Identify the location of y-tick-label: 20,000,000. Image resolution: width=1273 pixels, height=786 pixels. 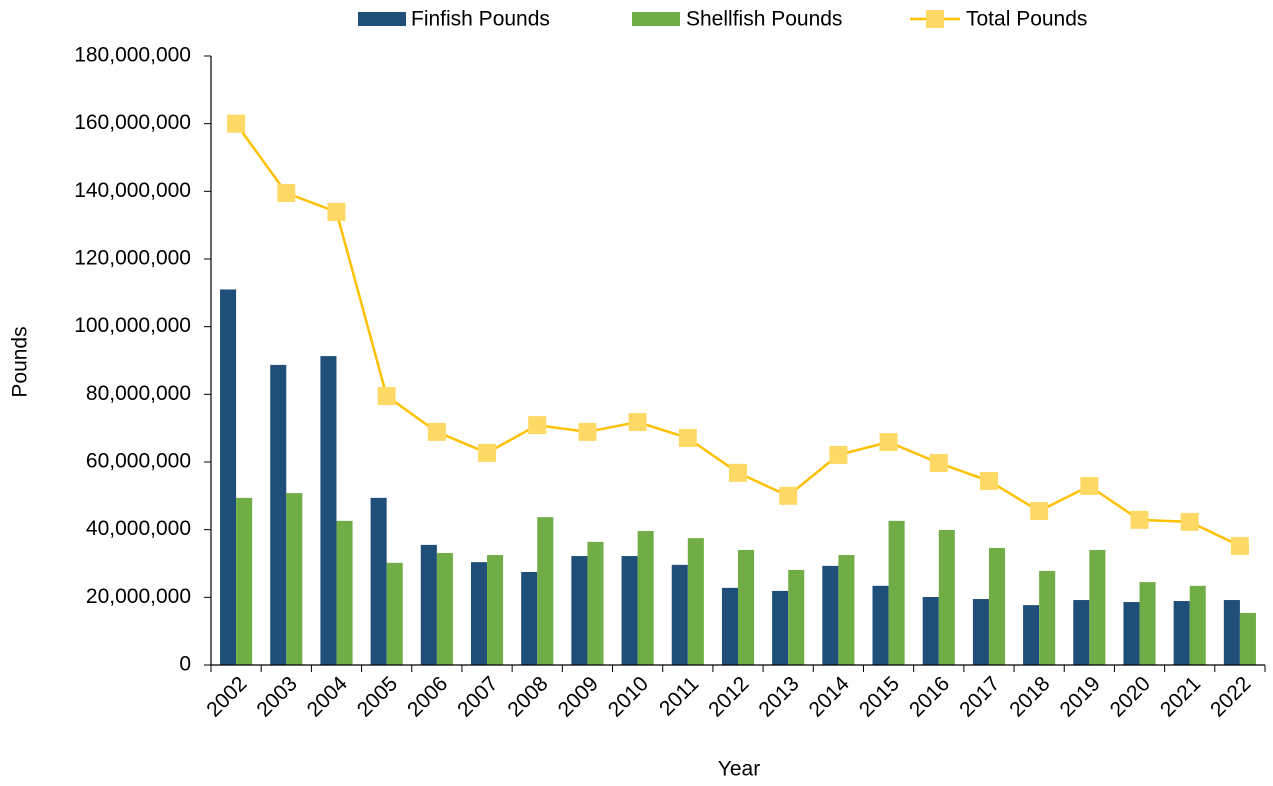
(138, 596).